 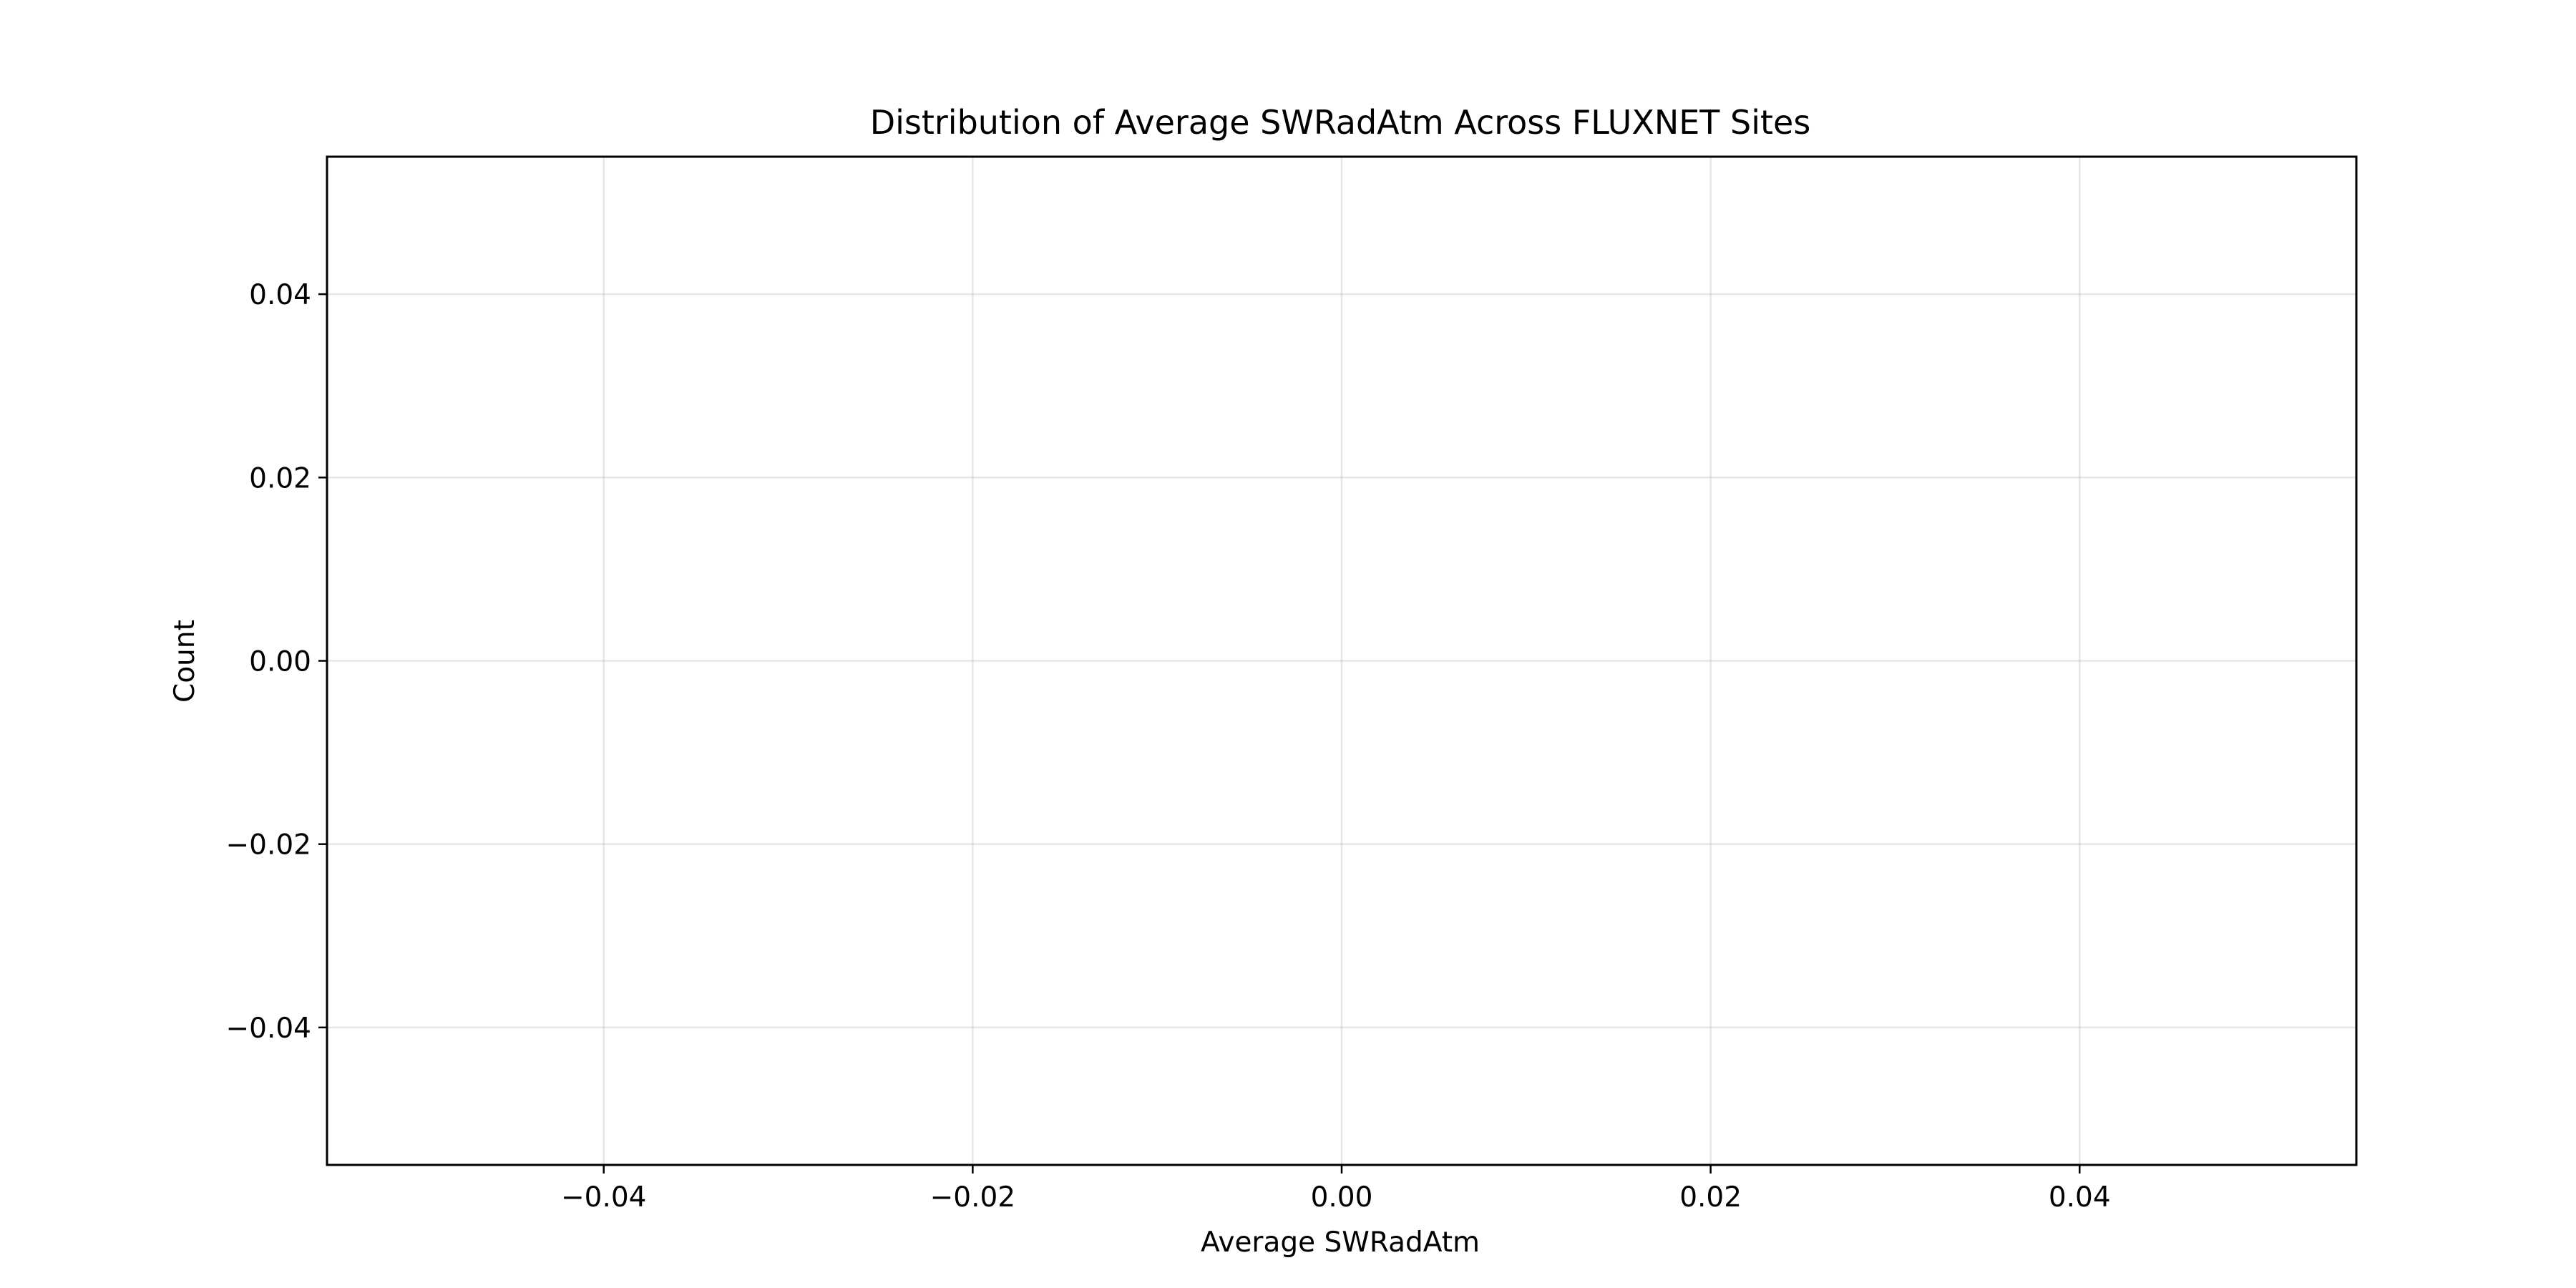 I want to click on x-tick-label: 0.00, so click(x=1342, y=1197).